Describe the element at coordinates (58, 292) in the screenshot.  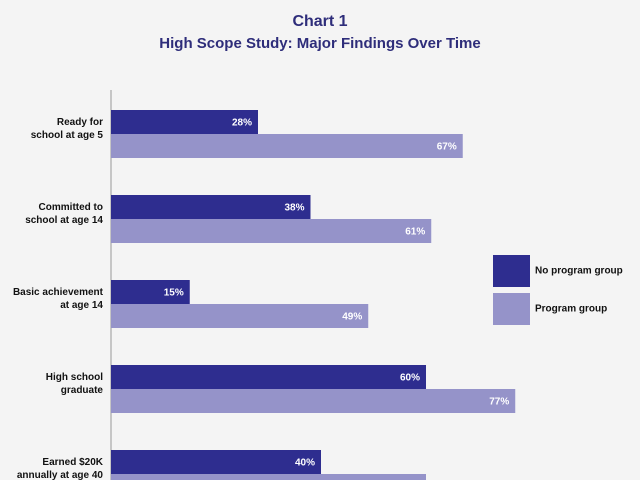
I see `category-label: Basic achievement` at that location.